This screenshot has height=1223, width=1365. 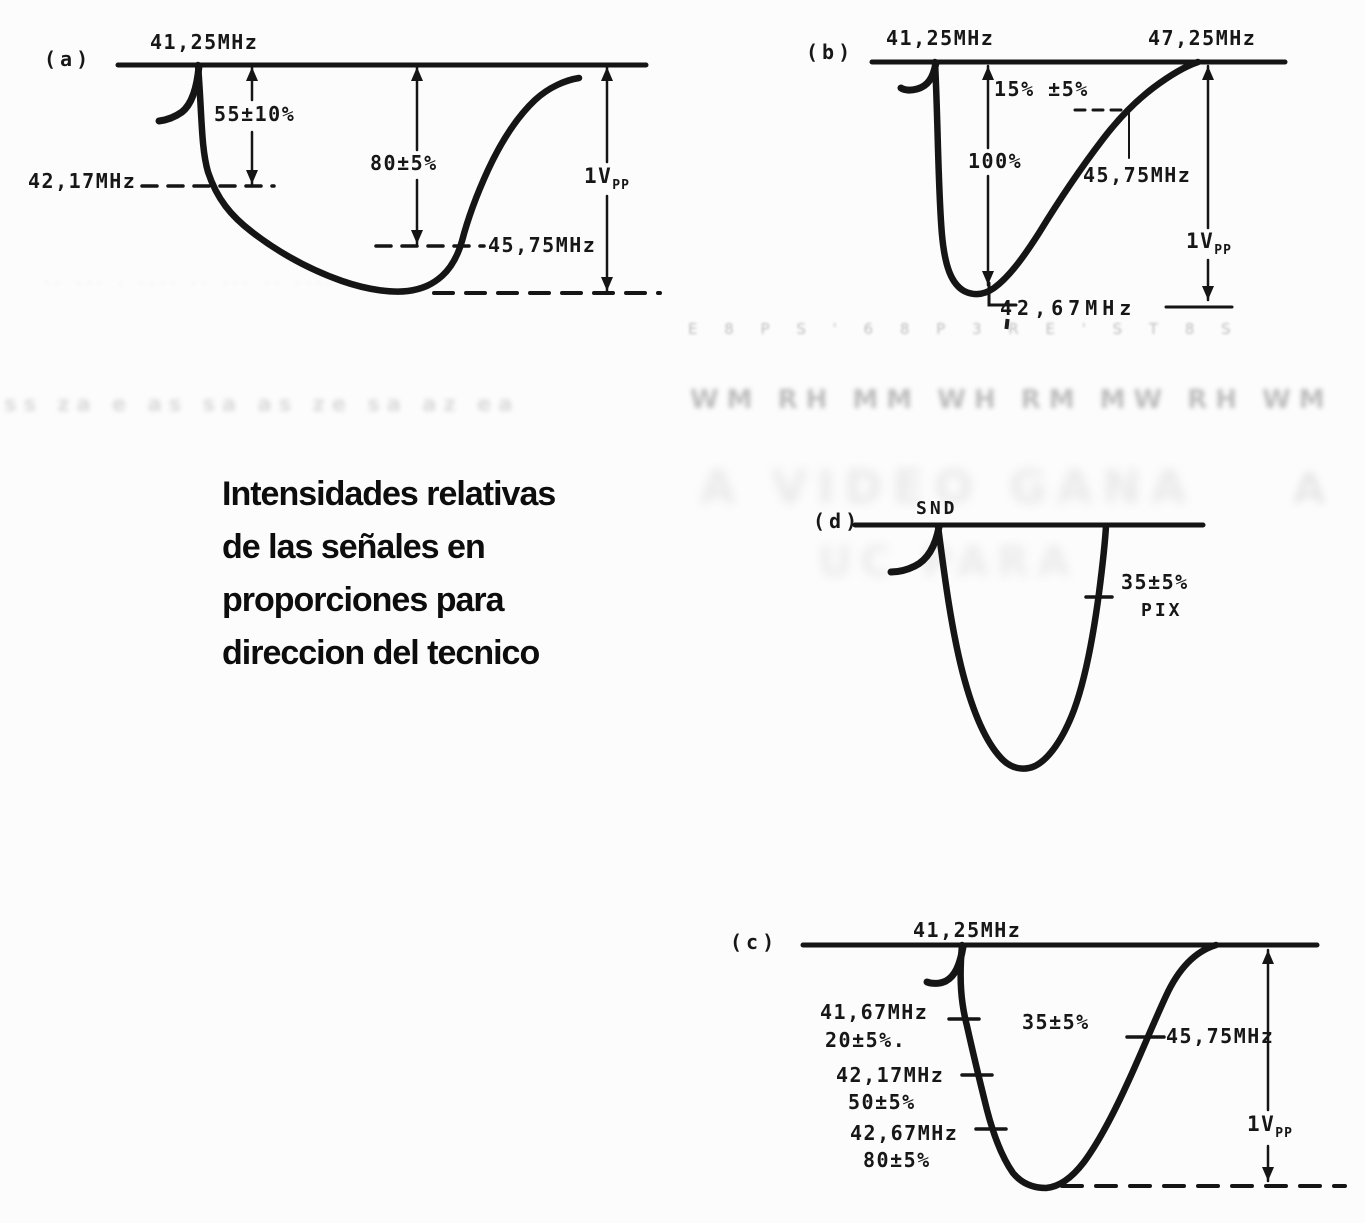 I want to click on pct-label-80-c: 80±5%, so click(x=897, y=1160).